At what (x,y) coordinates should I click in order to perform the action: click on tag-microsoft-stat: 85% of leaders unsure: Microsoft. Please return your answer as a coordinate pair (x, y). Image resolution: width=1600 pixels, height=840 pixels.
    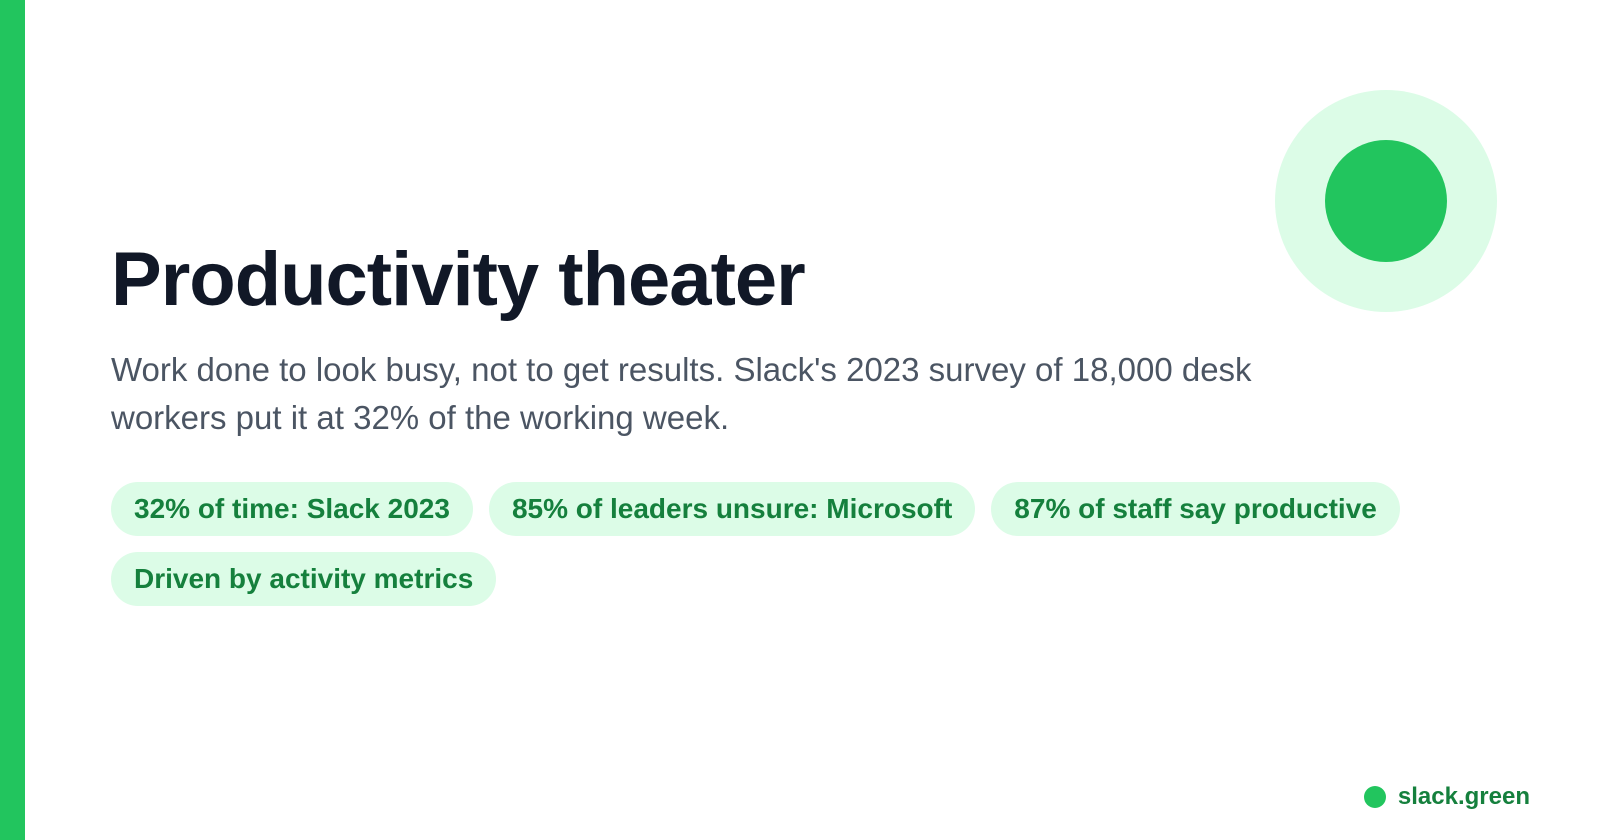
    Looking at the image, I should click on (732, 509).